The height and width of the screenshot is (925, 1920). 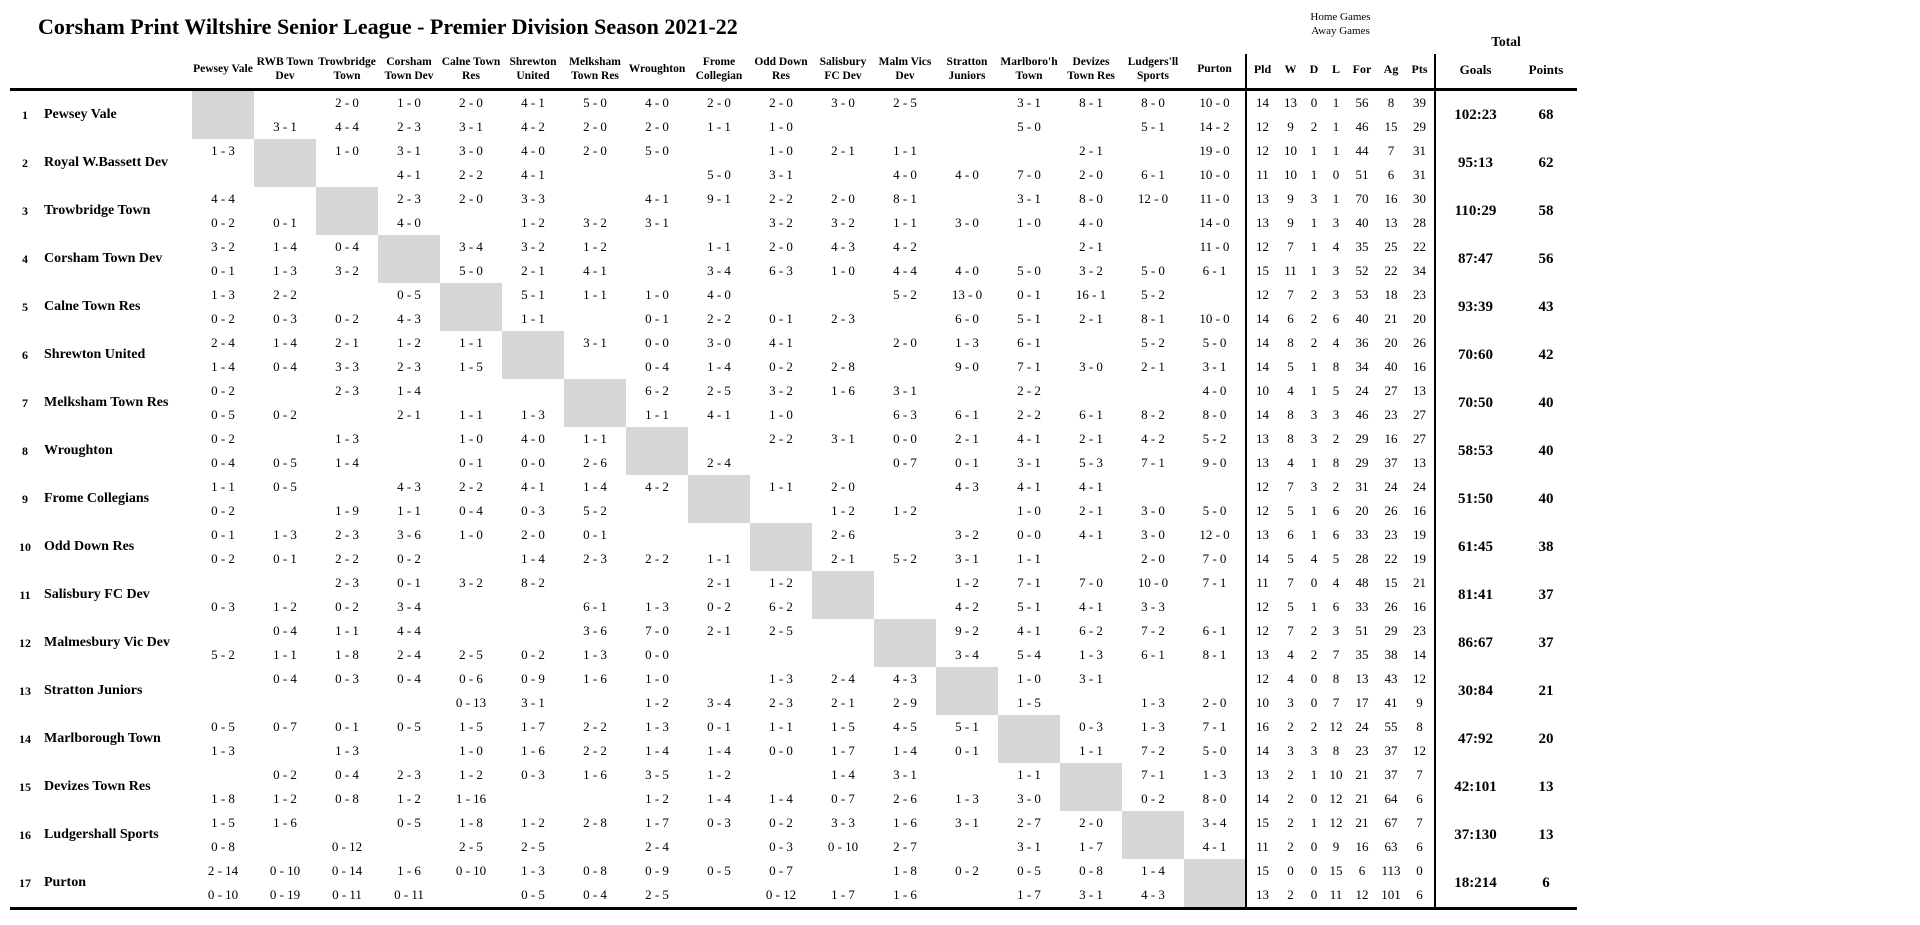 What do you see at coordinates (657, 103) in the screenshot?
I see `home-result-cell: 4 - 0` at bounding box center [657, 103].